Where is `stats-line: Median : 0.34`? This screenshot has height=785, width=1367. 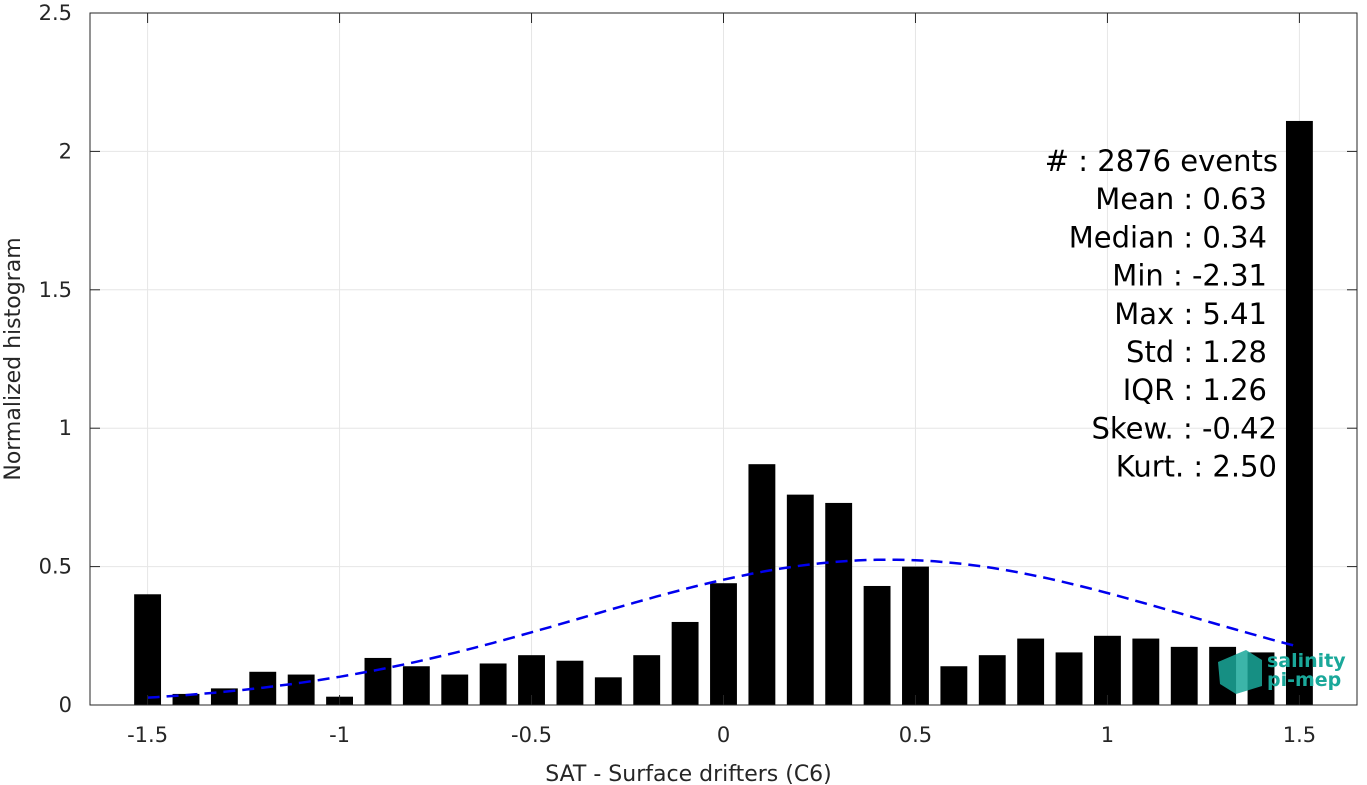 stats-line: Median : 0.34 is located at coordinates (1168, 237).